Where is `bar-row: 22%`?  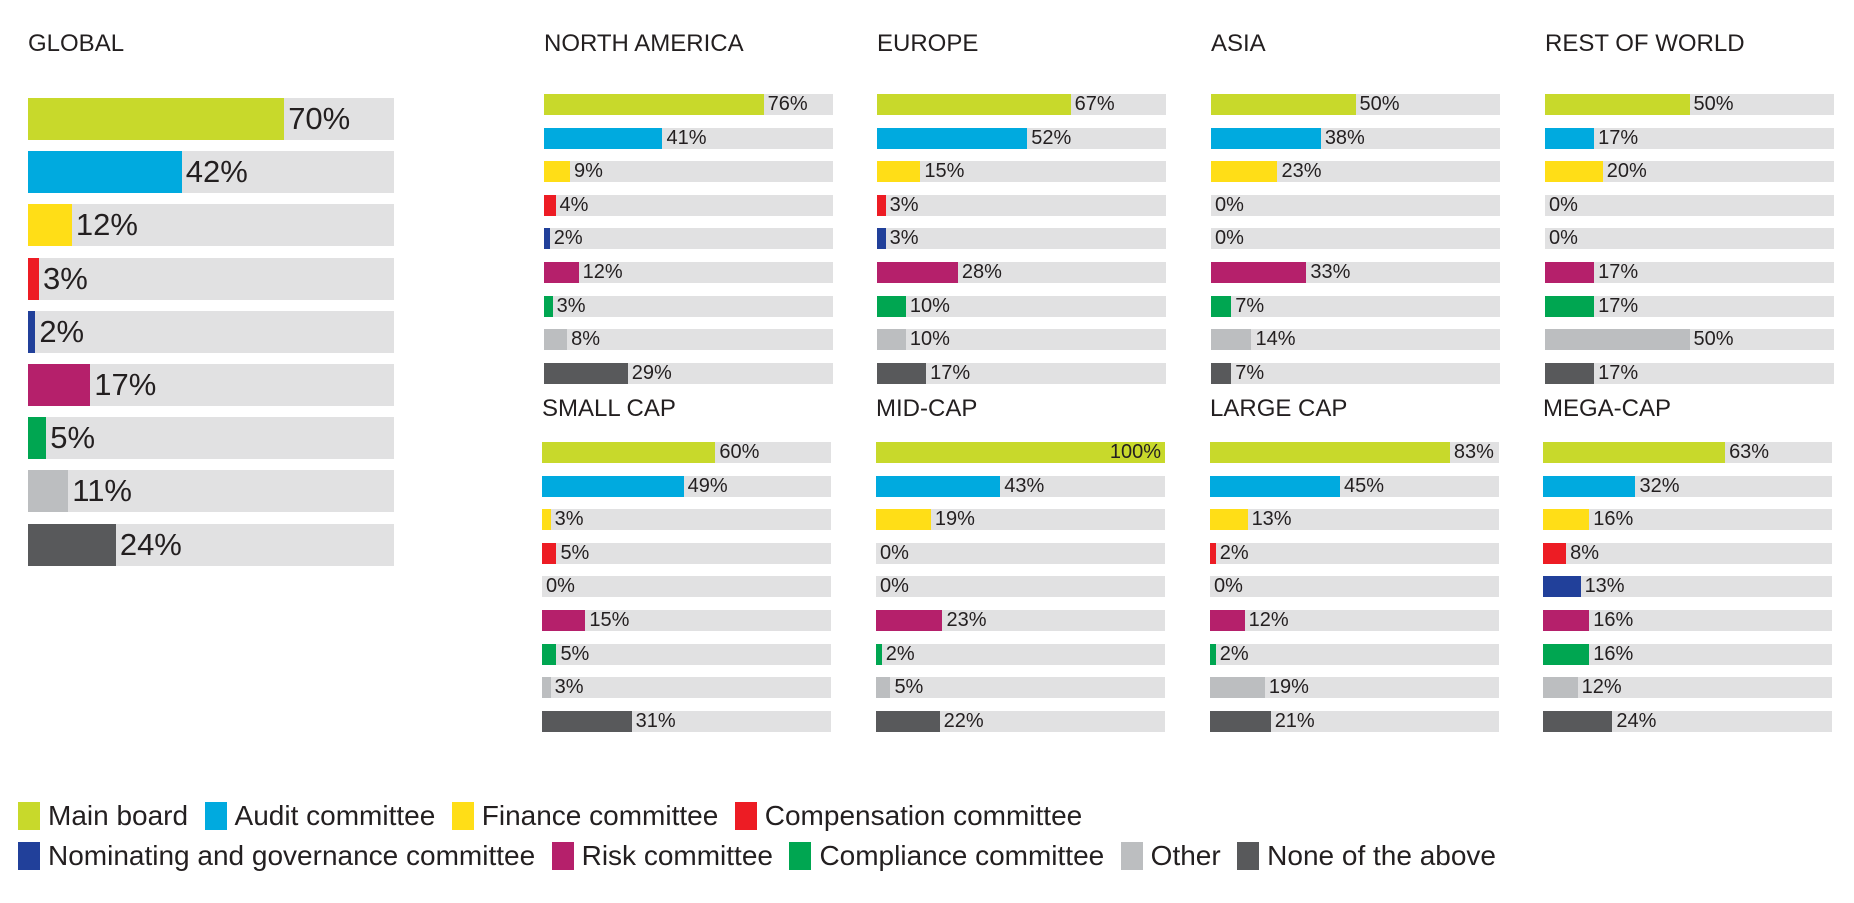 bar-row: 22% is located at coordinates (1020, 720).